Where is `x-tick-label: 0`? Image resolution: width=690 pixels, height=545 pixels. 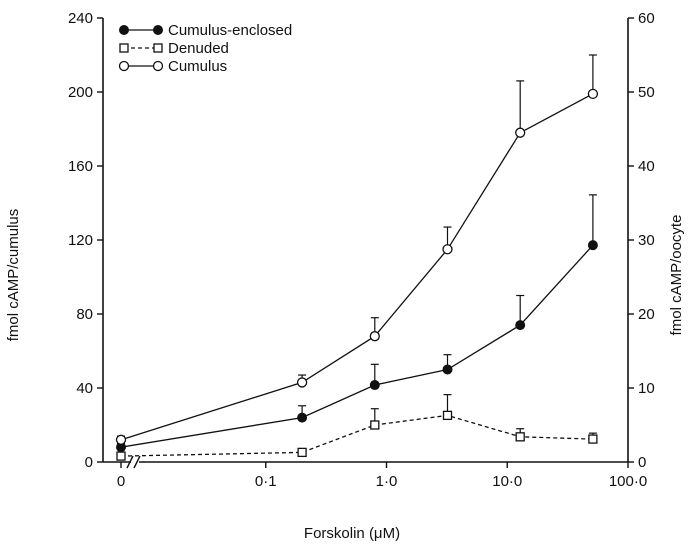 x-tick-label: 0 is located at coordinates (121, 481).